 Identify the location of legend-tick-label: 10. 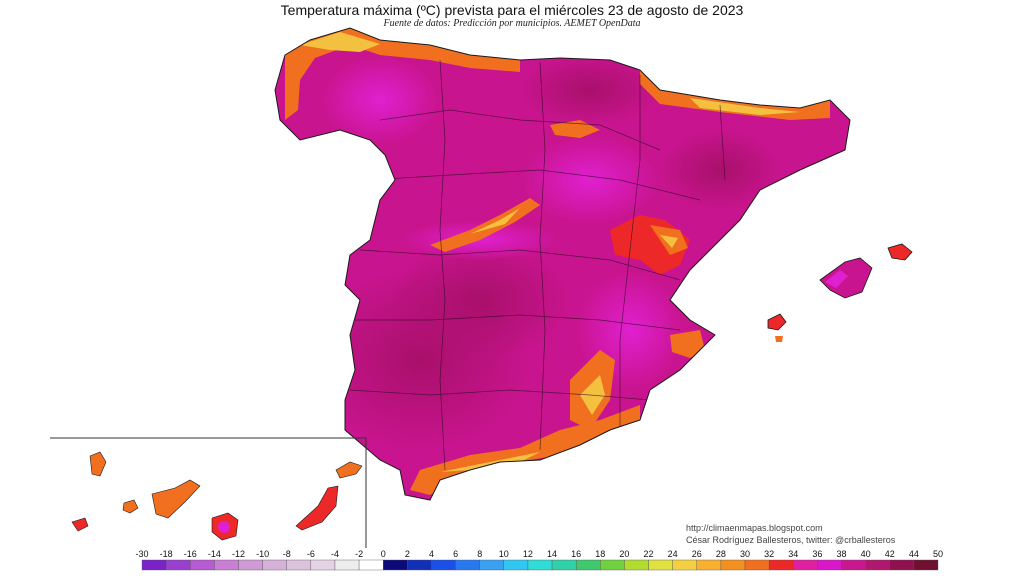
(504, 554).